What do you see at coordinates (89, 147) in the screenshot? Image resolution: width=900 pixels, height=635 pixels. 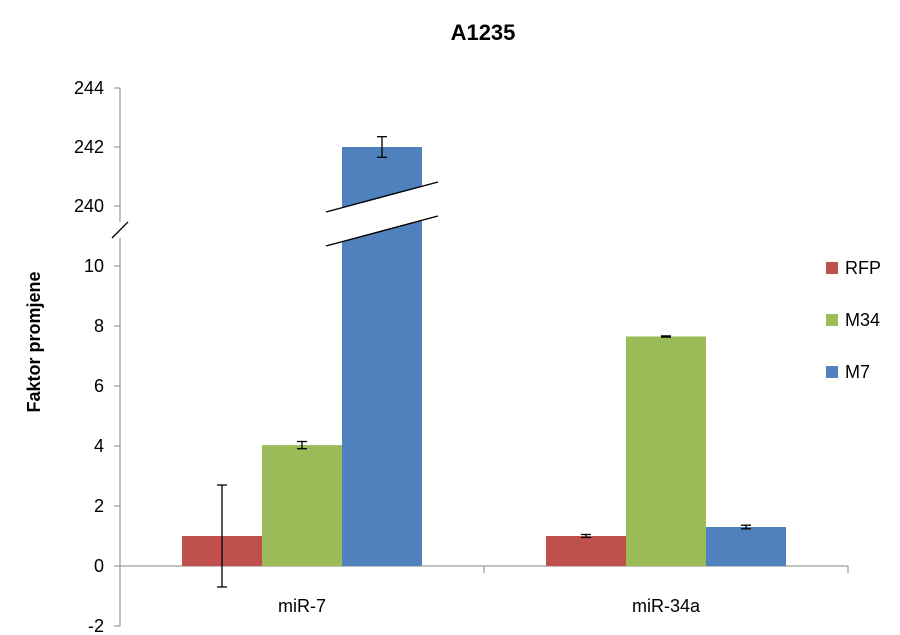 I see `y-tick-label: 242` at bounding box center [89, 147].